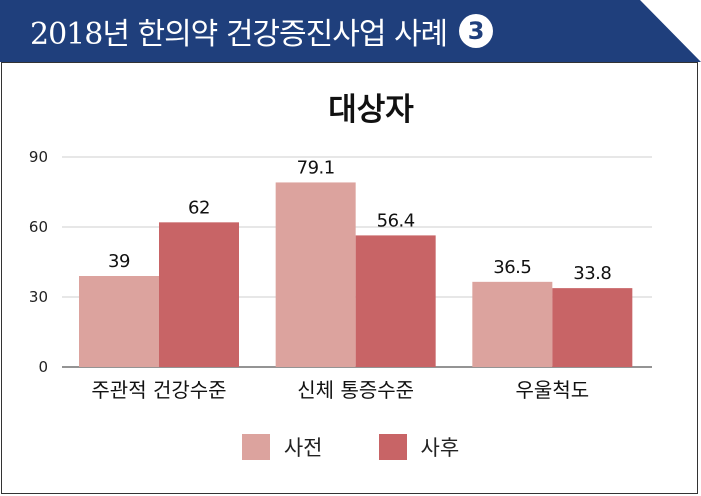  Describe the element at coordinates (38, 157) in the screenshot. I see `y-tick-label: 90` at that location.